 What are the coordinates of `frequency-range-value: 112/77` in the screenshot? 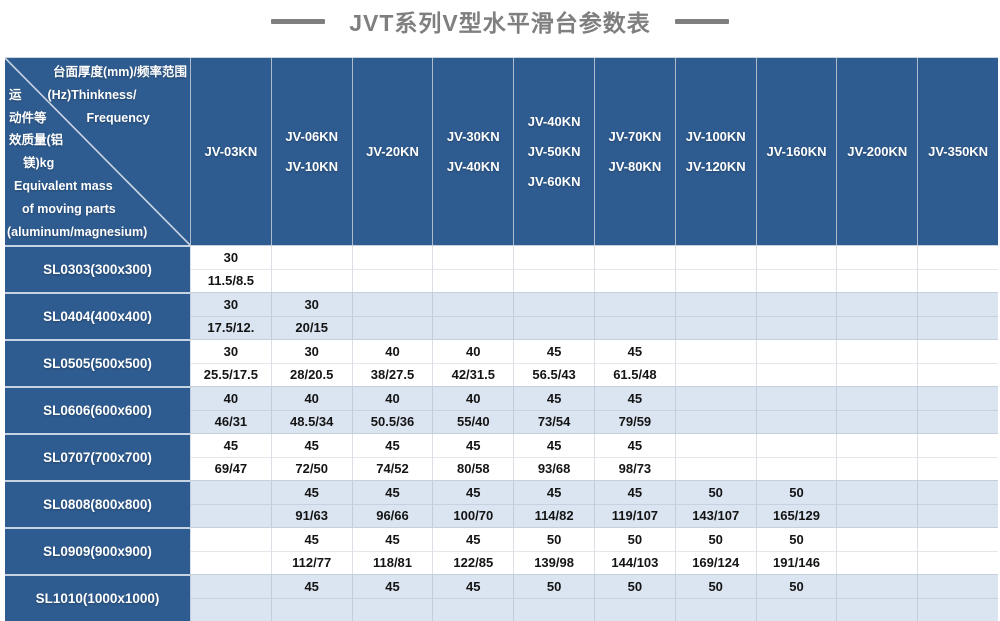 It's located at (312, 563).